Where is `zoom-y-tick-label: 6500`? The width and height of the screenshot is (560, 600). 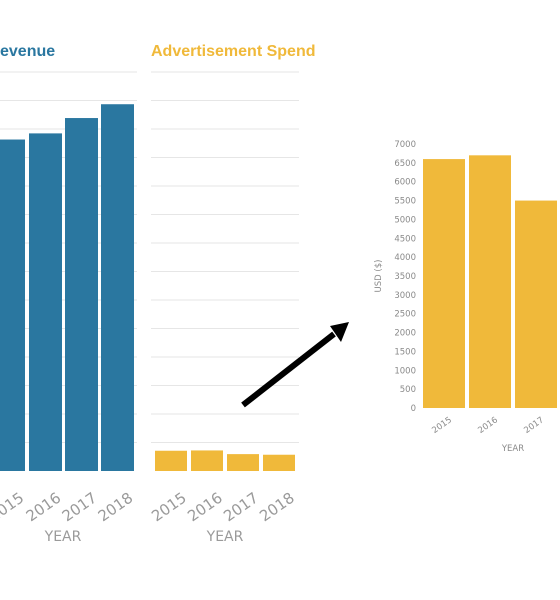 zoom-y-tick-label: 6500 is located at coordinates (405, 164).